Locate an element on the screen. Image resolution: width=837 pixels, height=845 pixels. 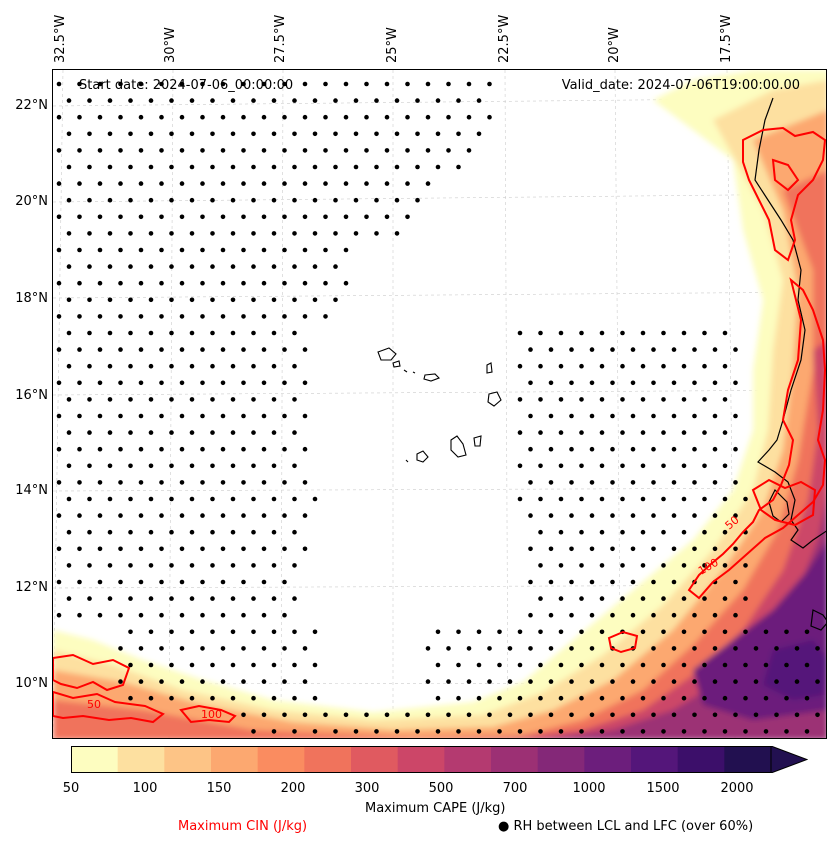
cin-contour-coast-north is located at coordinates (784, 194).